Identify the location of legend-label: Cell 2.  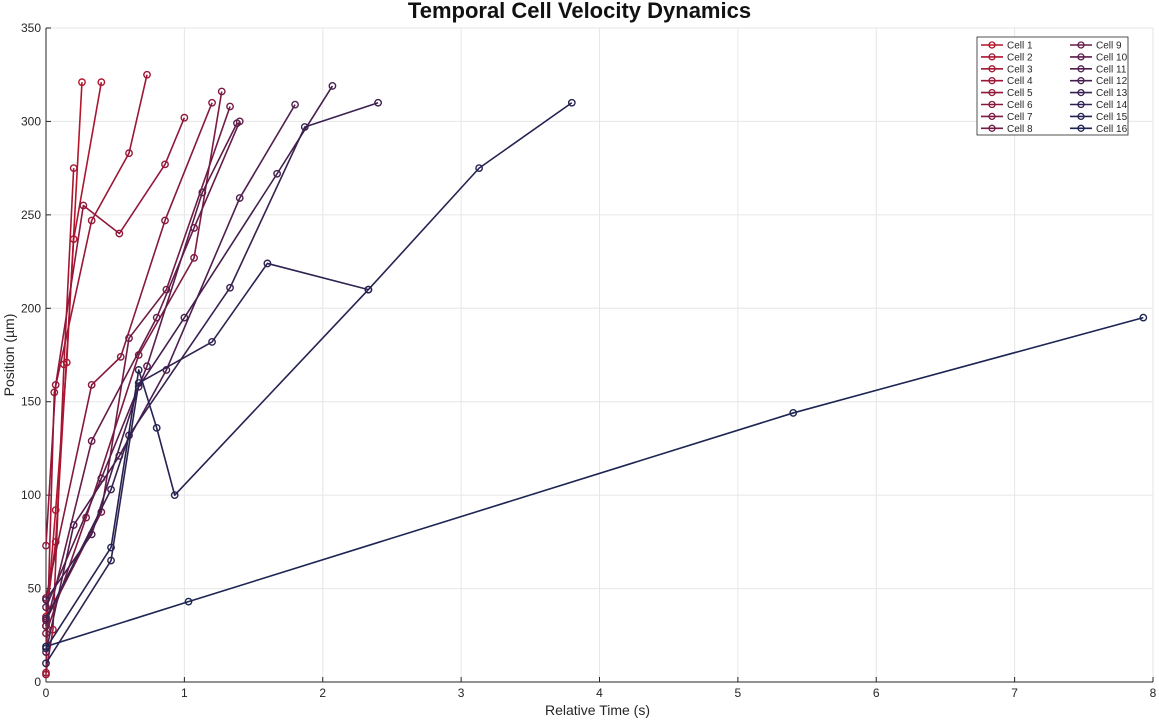
(1020, 57).